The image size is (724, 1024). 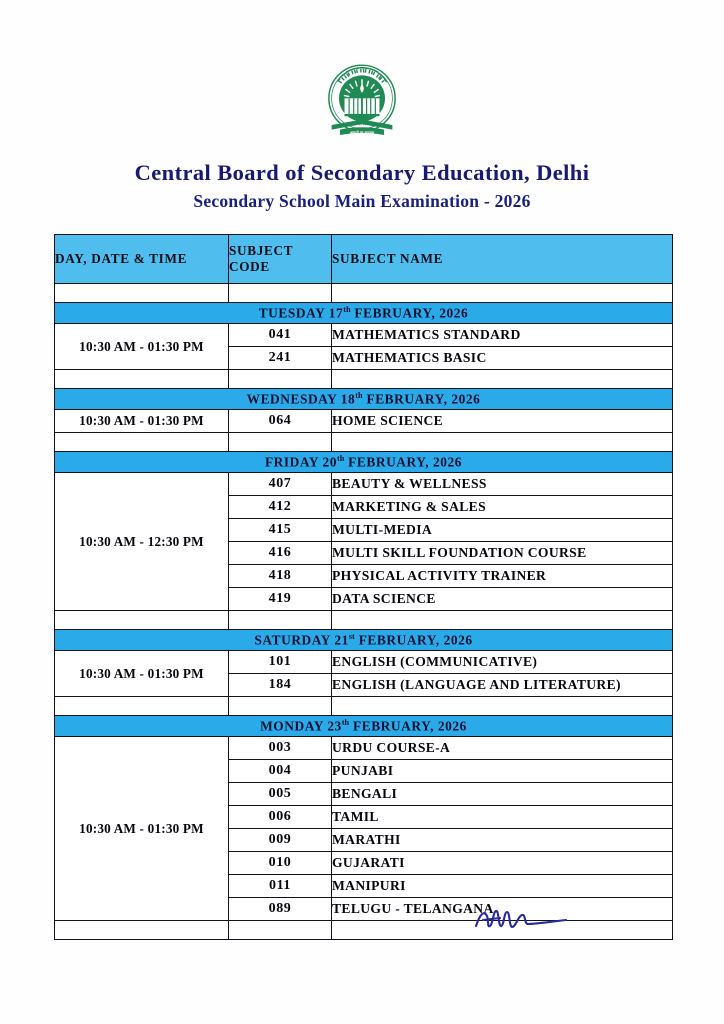 I want to click on table-row: 241 MATHEMATICS BASIC, so click(x=364, y=358).